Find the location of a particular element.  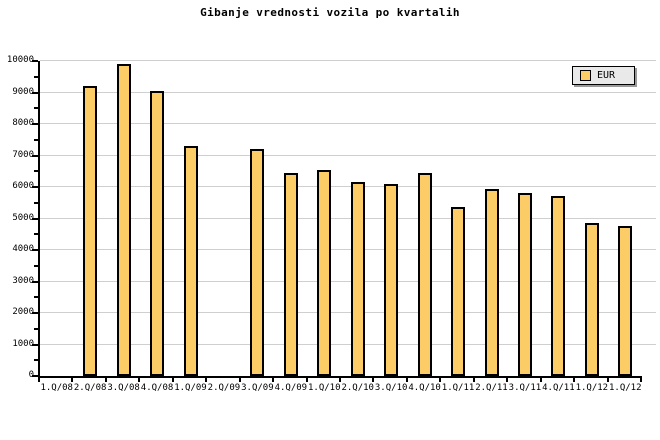

x-axis-label: 3.Q/10 is located at coordinates (391, 388).